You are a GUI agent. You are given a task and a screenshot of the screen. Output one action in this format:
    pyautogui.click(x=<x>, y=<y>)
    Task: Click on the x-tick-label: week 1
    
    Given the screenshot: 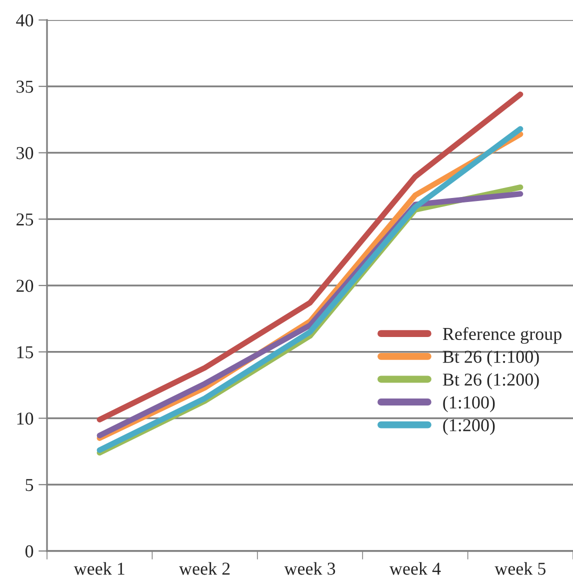 What is the action you would take?
    pyautogui.click(x=99, y=568)
    